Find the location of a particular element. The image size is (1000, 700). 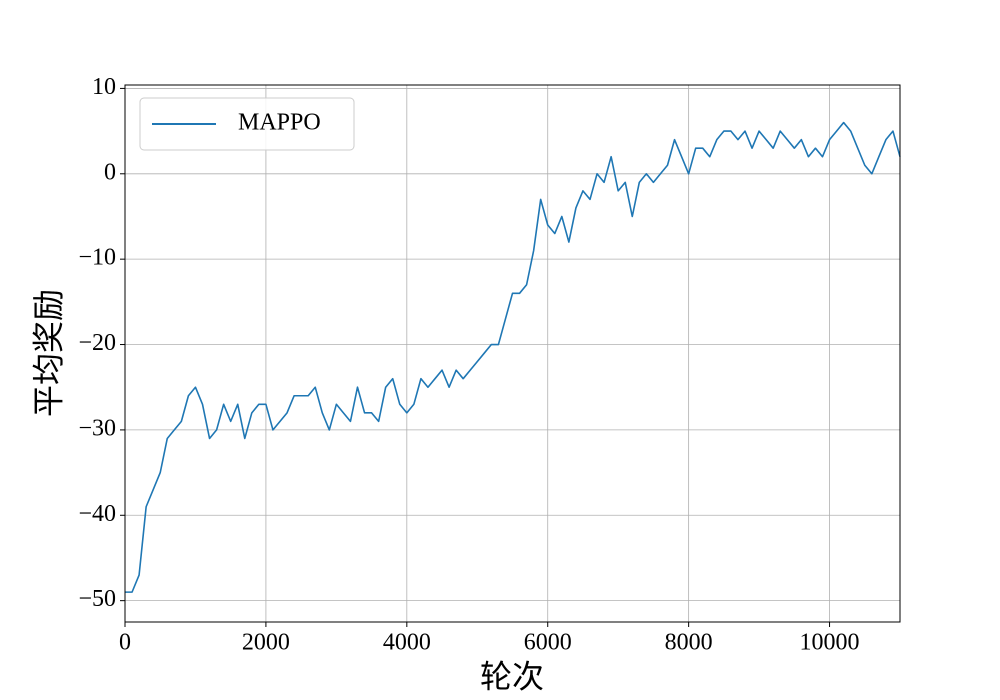

y-tick-label: 0 is located at coordinates (110, 172).